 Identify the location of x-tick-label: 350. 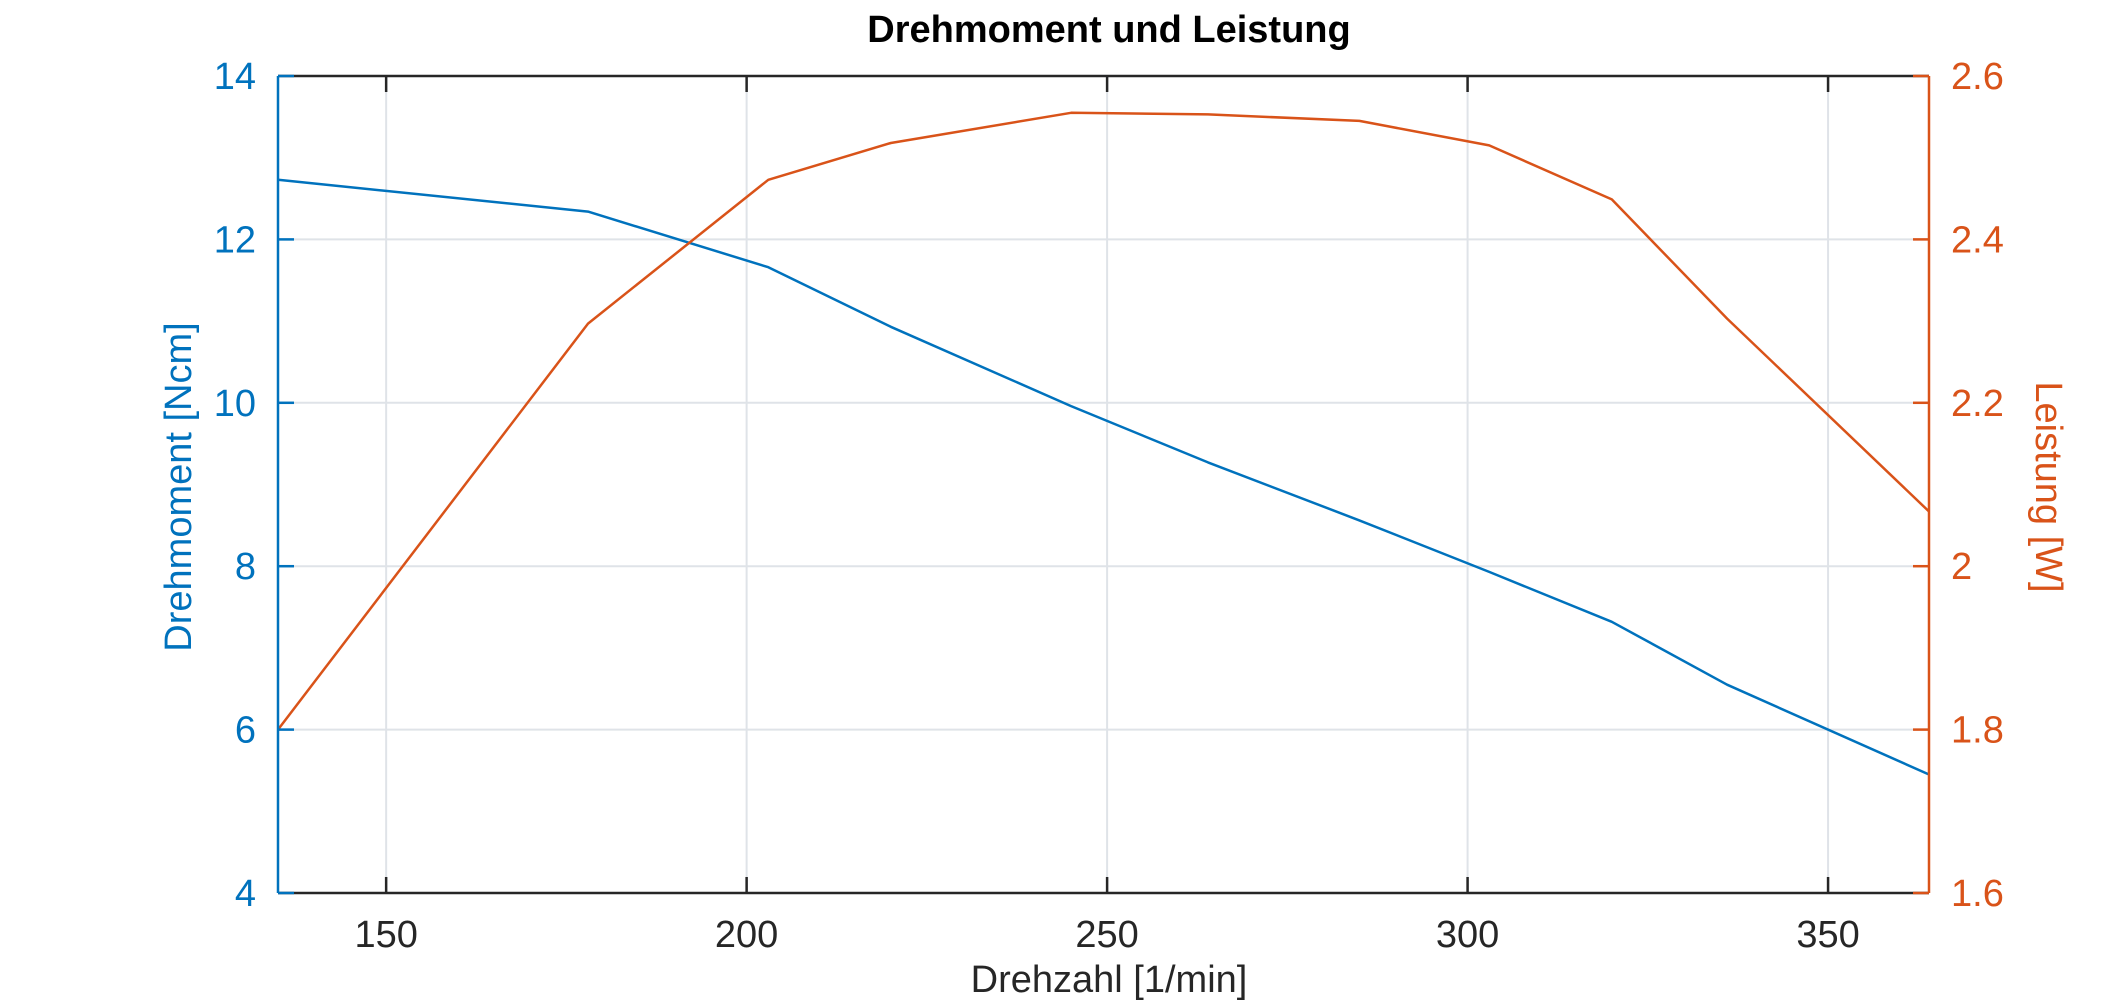
(1827, 935).